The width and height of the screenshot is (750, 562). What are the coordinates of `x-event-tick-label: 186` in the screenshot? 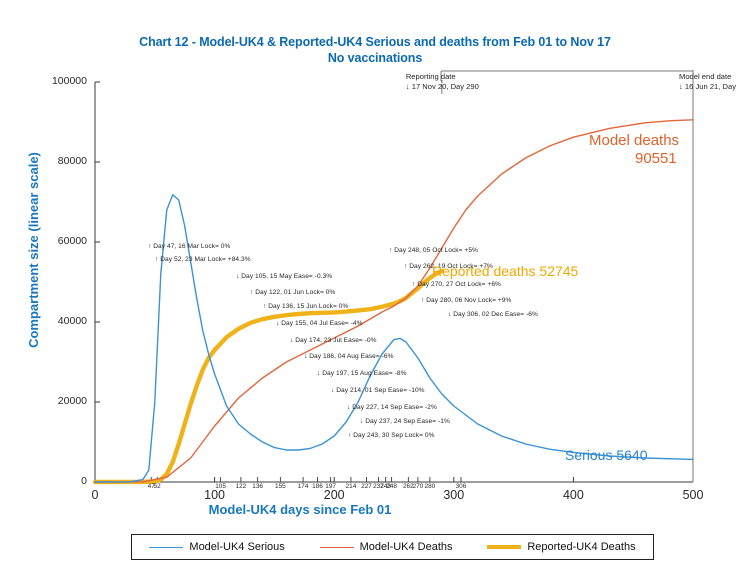 It's located at (317, 486).